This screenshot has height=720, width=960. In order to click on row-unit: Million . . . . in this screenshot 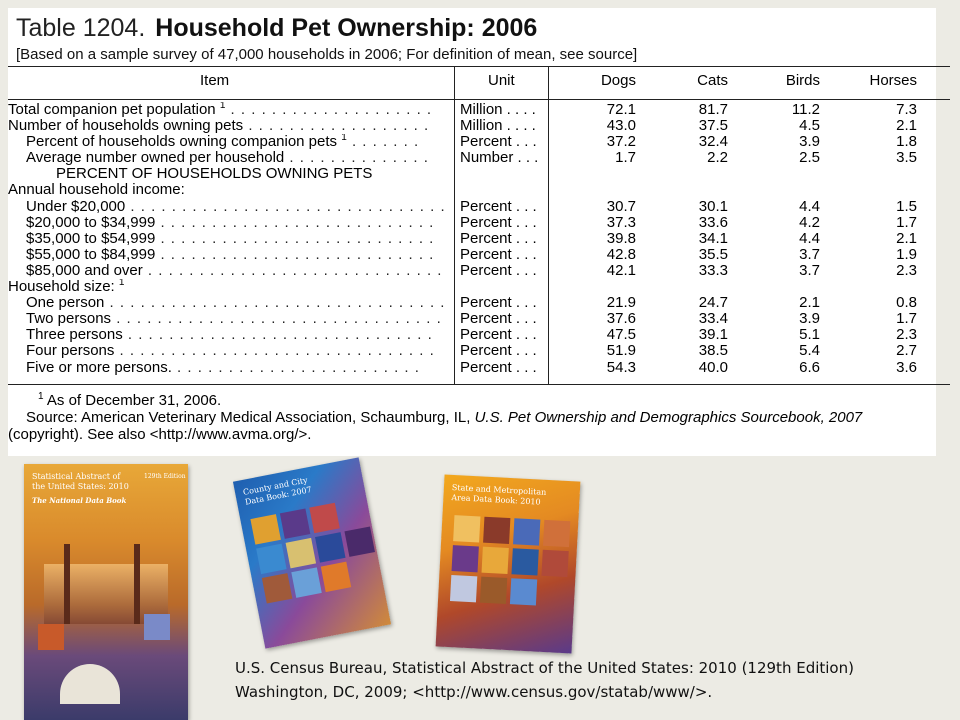, I will do `click(498, 110)`.